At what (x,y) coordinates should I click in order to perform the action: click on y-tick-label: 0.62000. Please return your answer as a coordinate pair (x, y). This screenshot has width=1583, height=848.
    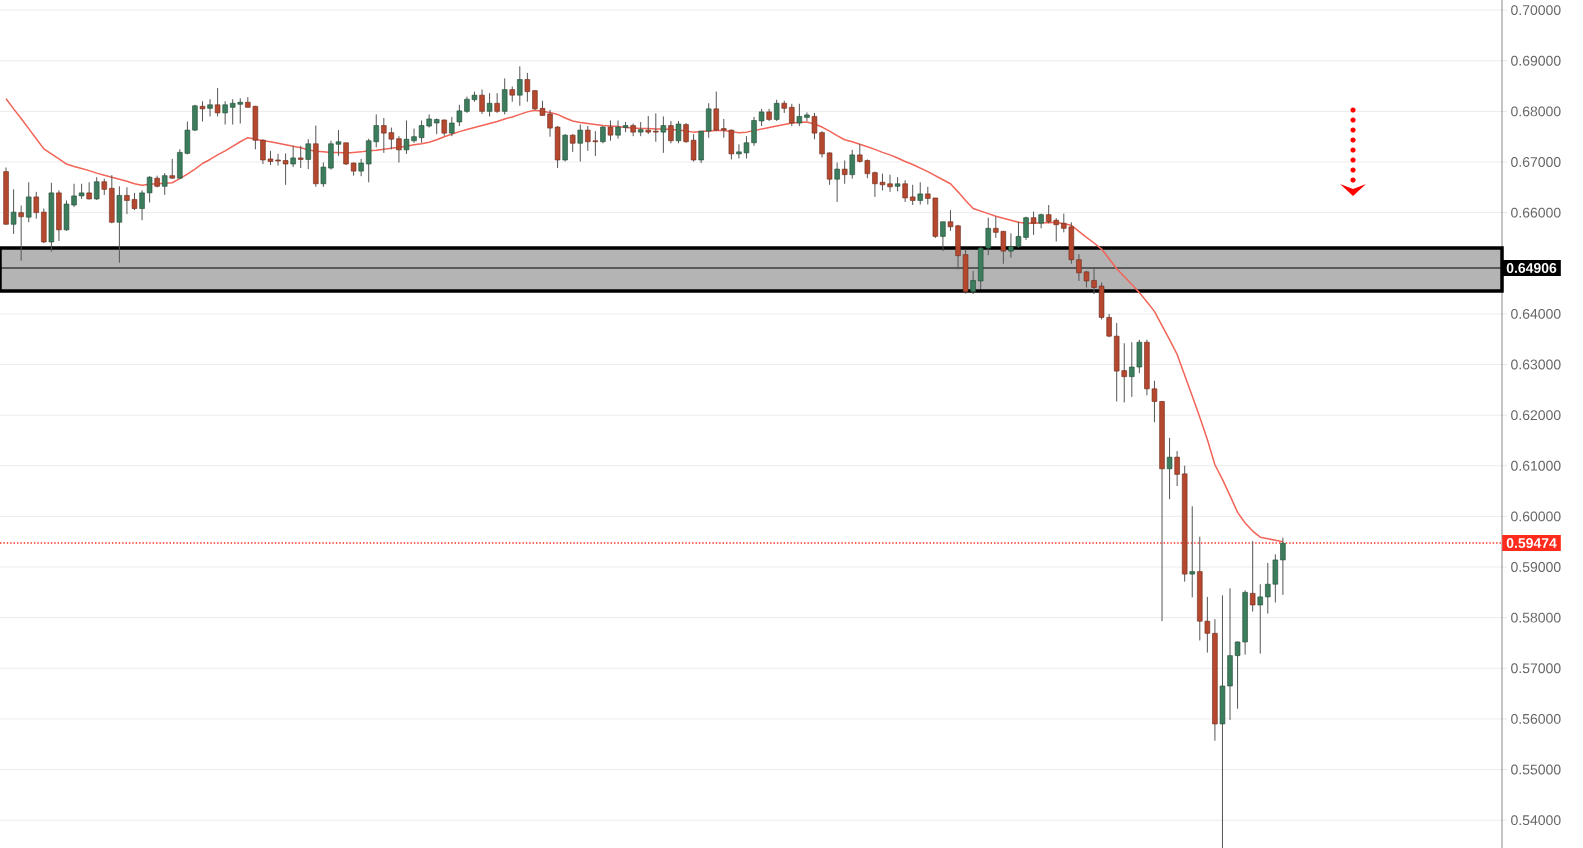
    Looking at the image, I should click on (1536, 415).